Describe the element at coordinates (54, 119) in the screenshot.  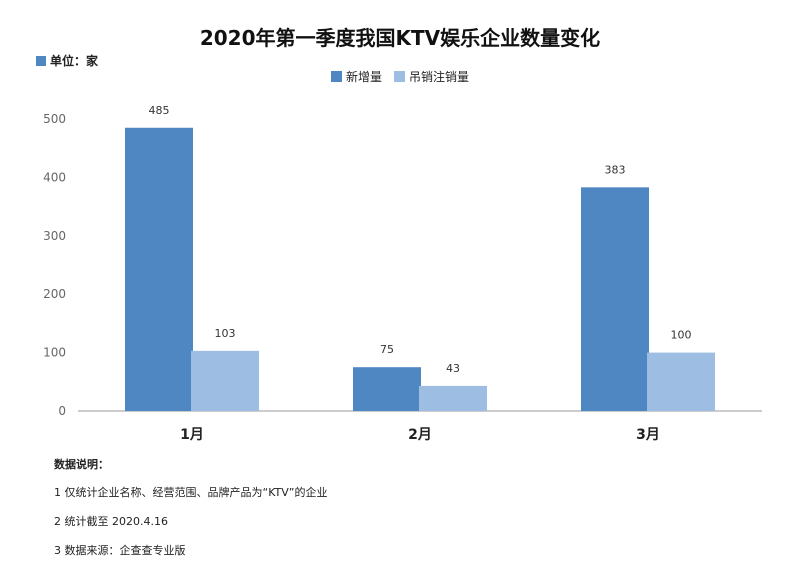
I see `y-tick-label: 500` at that location.